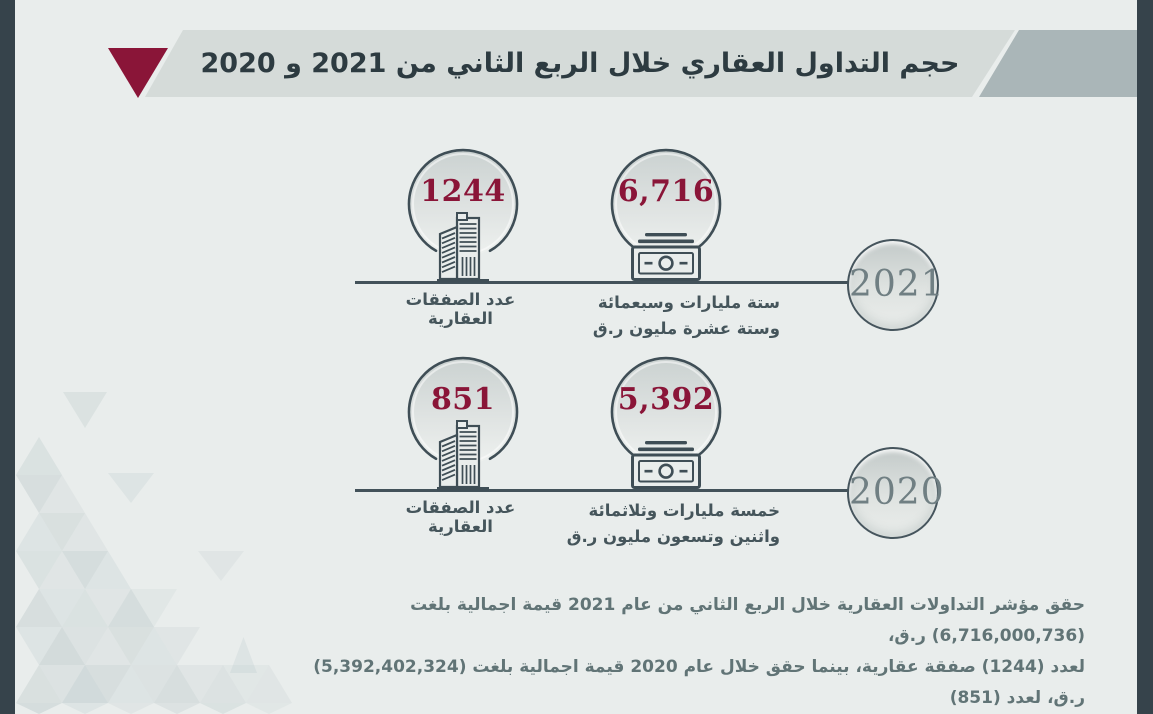  Describe the element at coordinates (463, 399) in the screenshot. I see `deals-count: 851` at that location.